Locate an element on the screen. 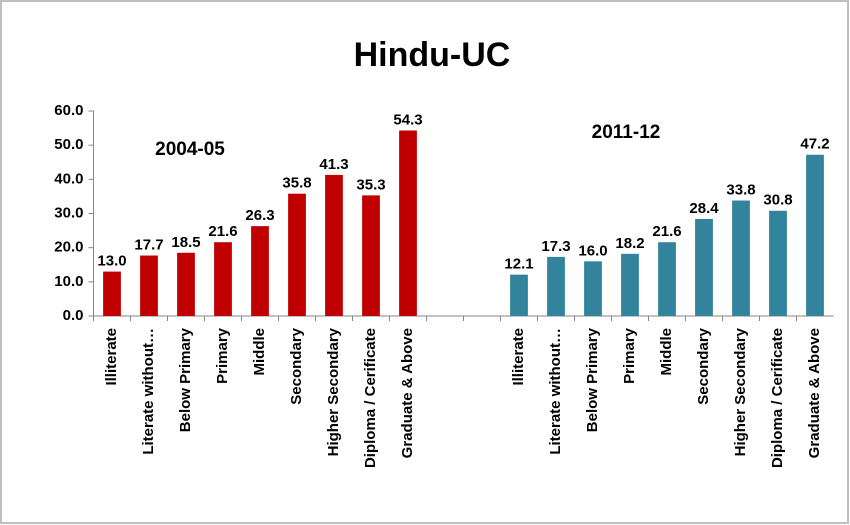  data-label: 35.8 is located at coordinates (296, 183).